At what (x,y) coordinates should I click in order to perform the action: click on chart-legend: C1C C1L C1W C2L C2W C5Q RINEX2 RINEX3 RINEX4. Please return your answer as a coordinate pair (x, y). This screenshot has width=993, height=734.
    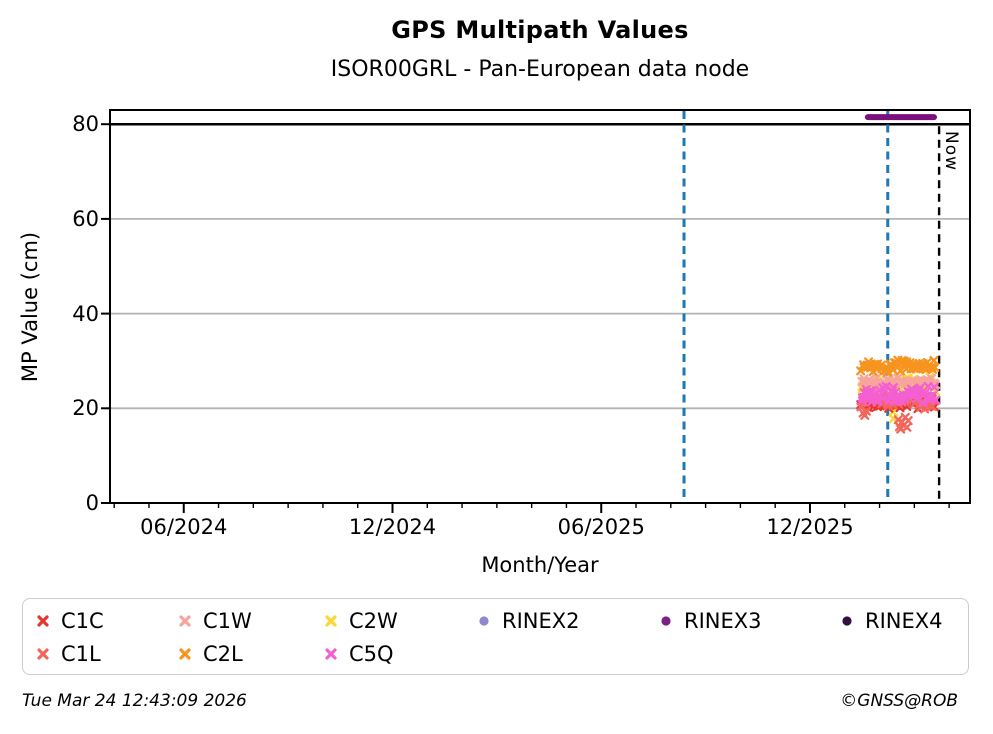
    Looking at the image, I should click on (495, 636).